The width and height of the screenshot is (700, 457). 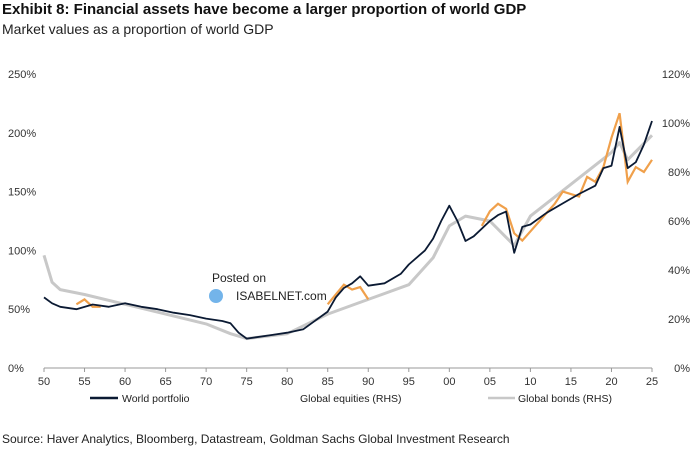 I want to click on x-tick-label: 95, so click(x=409, y=382).